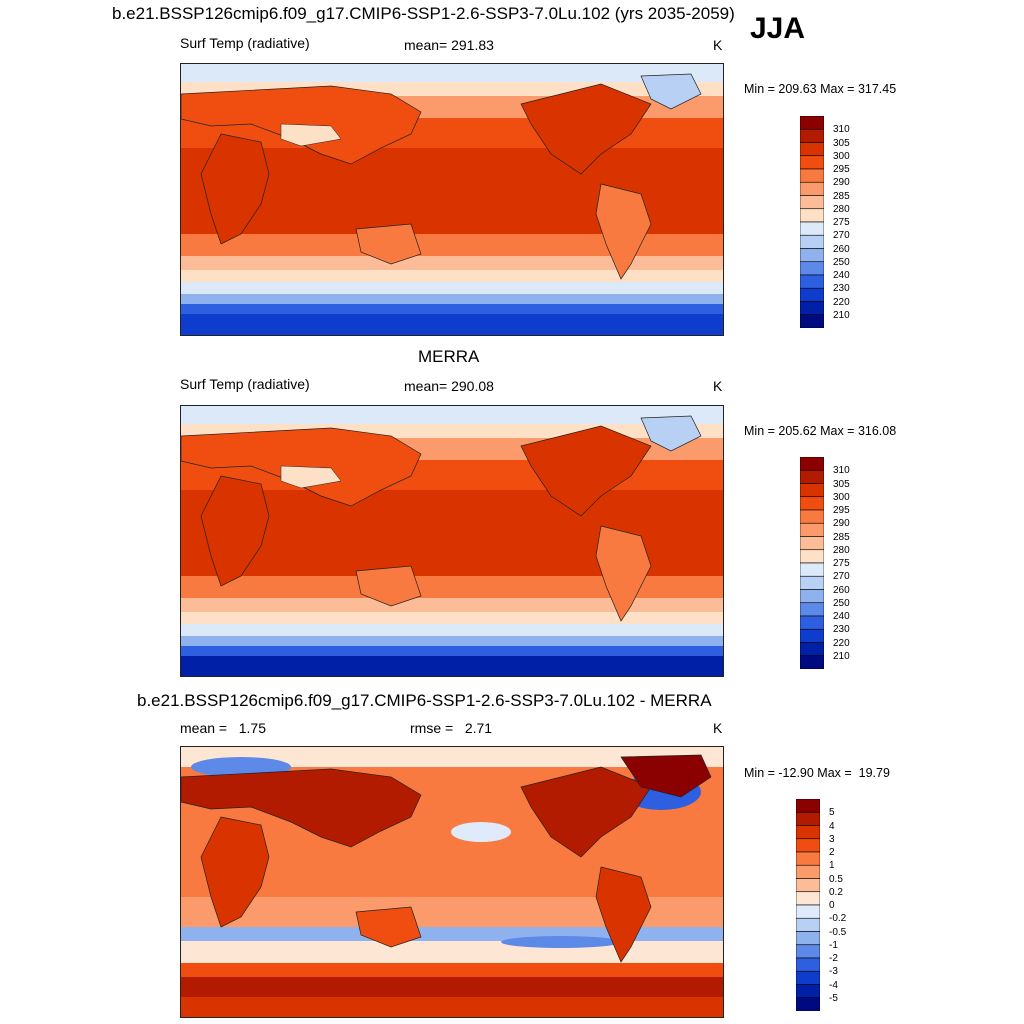 This screenshot has width=1024, height=1024. Describe the element at coordinates (245, 384) in the screenshot. I see `panel2-variable: Surf Temp (radiative)` at that location.